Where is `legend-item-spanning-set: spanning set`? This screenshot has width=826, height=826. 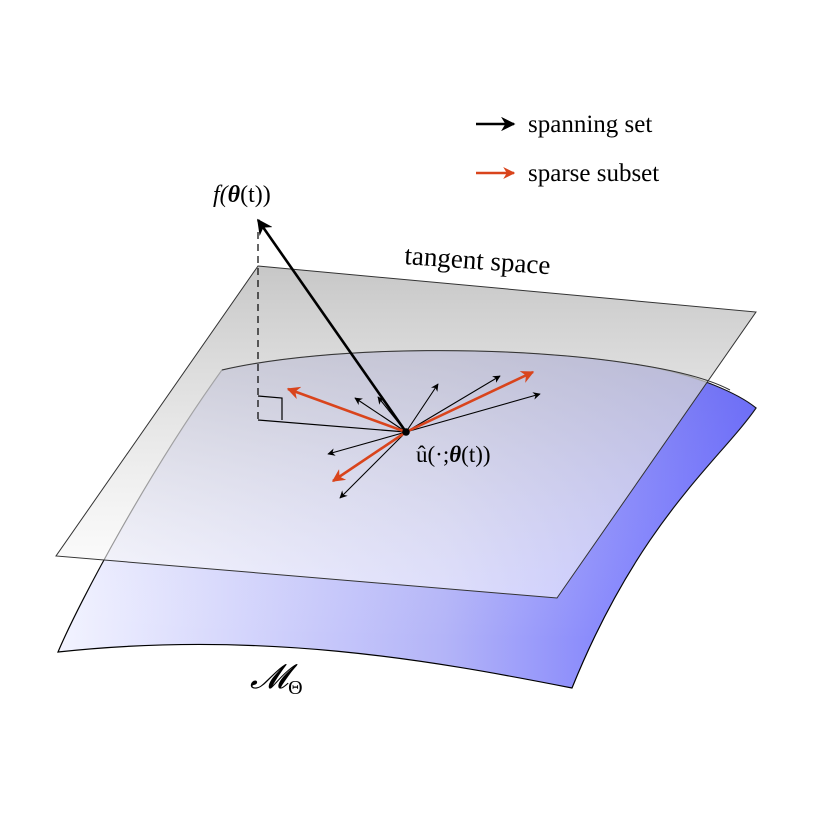 legend-item-spanning-set: spanning set is located at coordinates (564, 124).